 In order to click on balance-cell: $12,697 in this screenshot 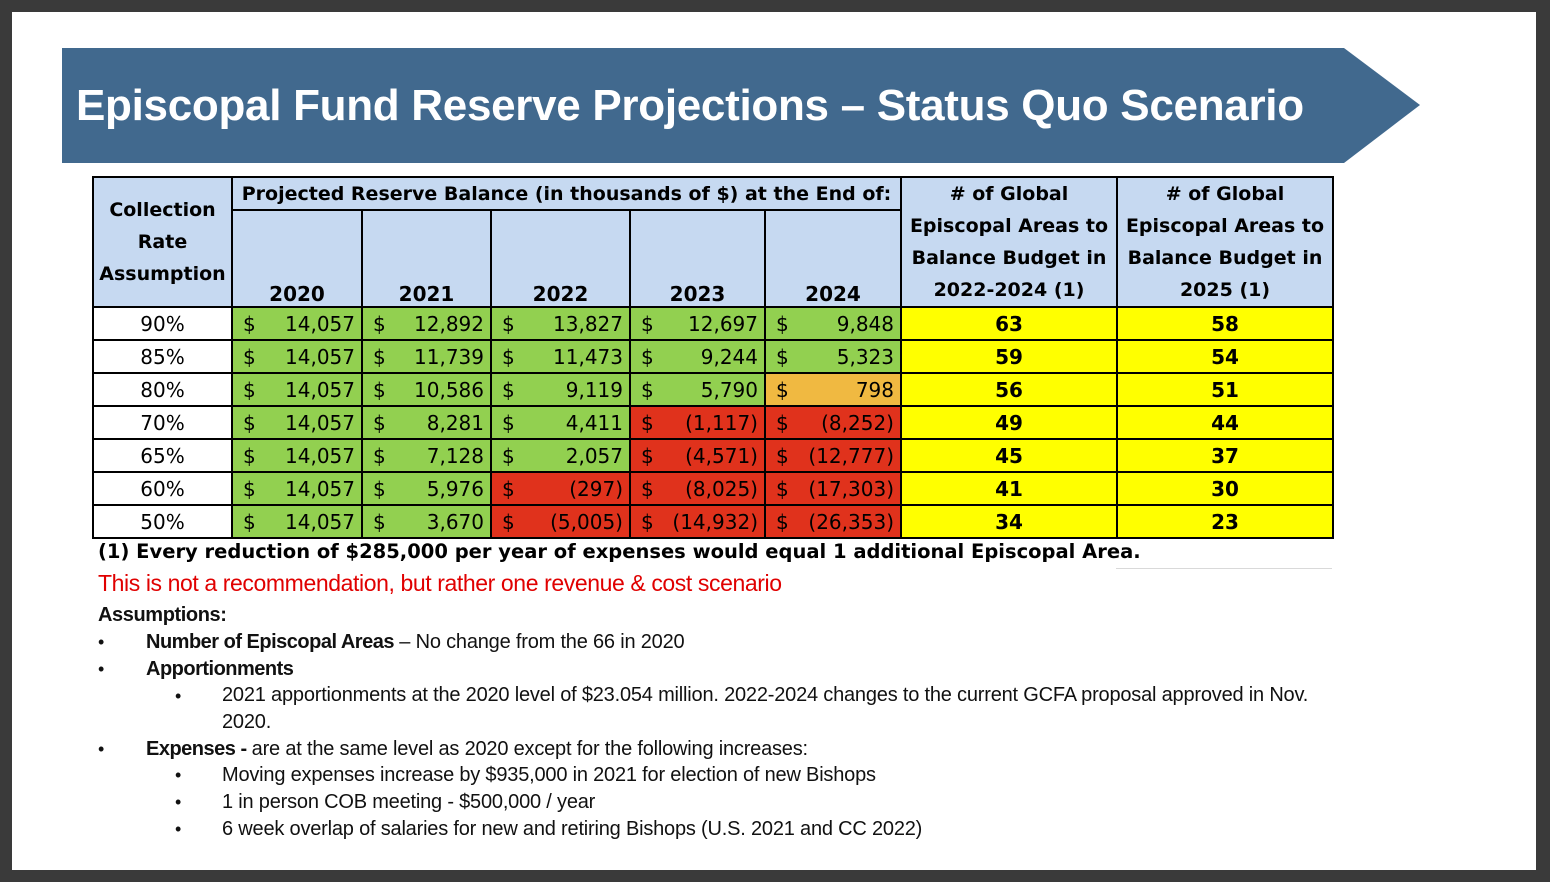, I will do `click(697, 323)`.